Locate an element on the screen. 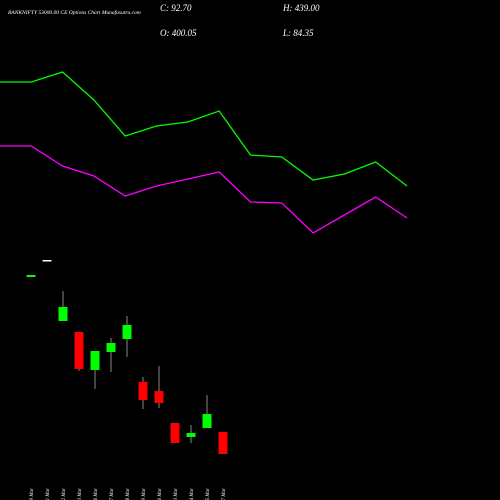 Image resolution: width=500 pixels, height=500 pixels. overlay-line is located at coordinates (204, 189).